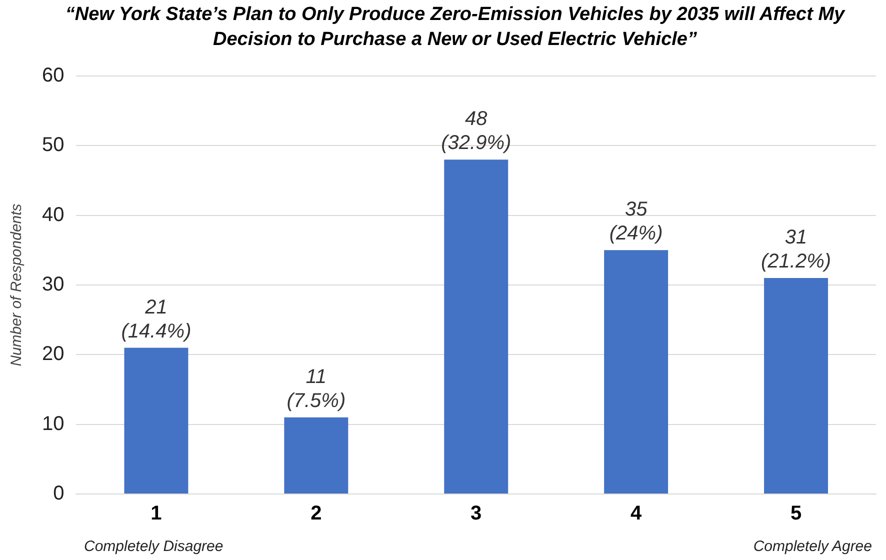  What do you see at coordinates (53, 354) in the screenshot?
I see `y-tick-label: 20` at bounding box center [53, 354].